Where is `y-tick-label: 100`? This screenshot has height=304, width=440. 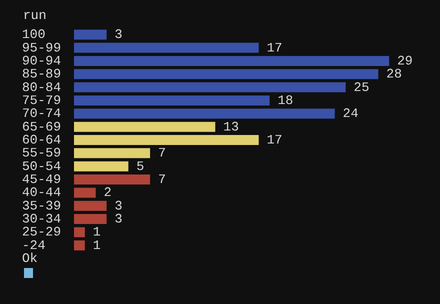
y-tick-label: 100 is located at coordinates (34, 34).